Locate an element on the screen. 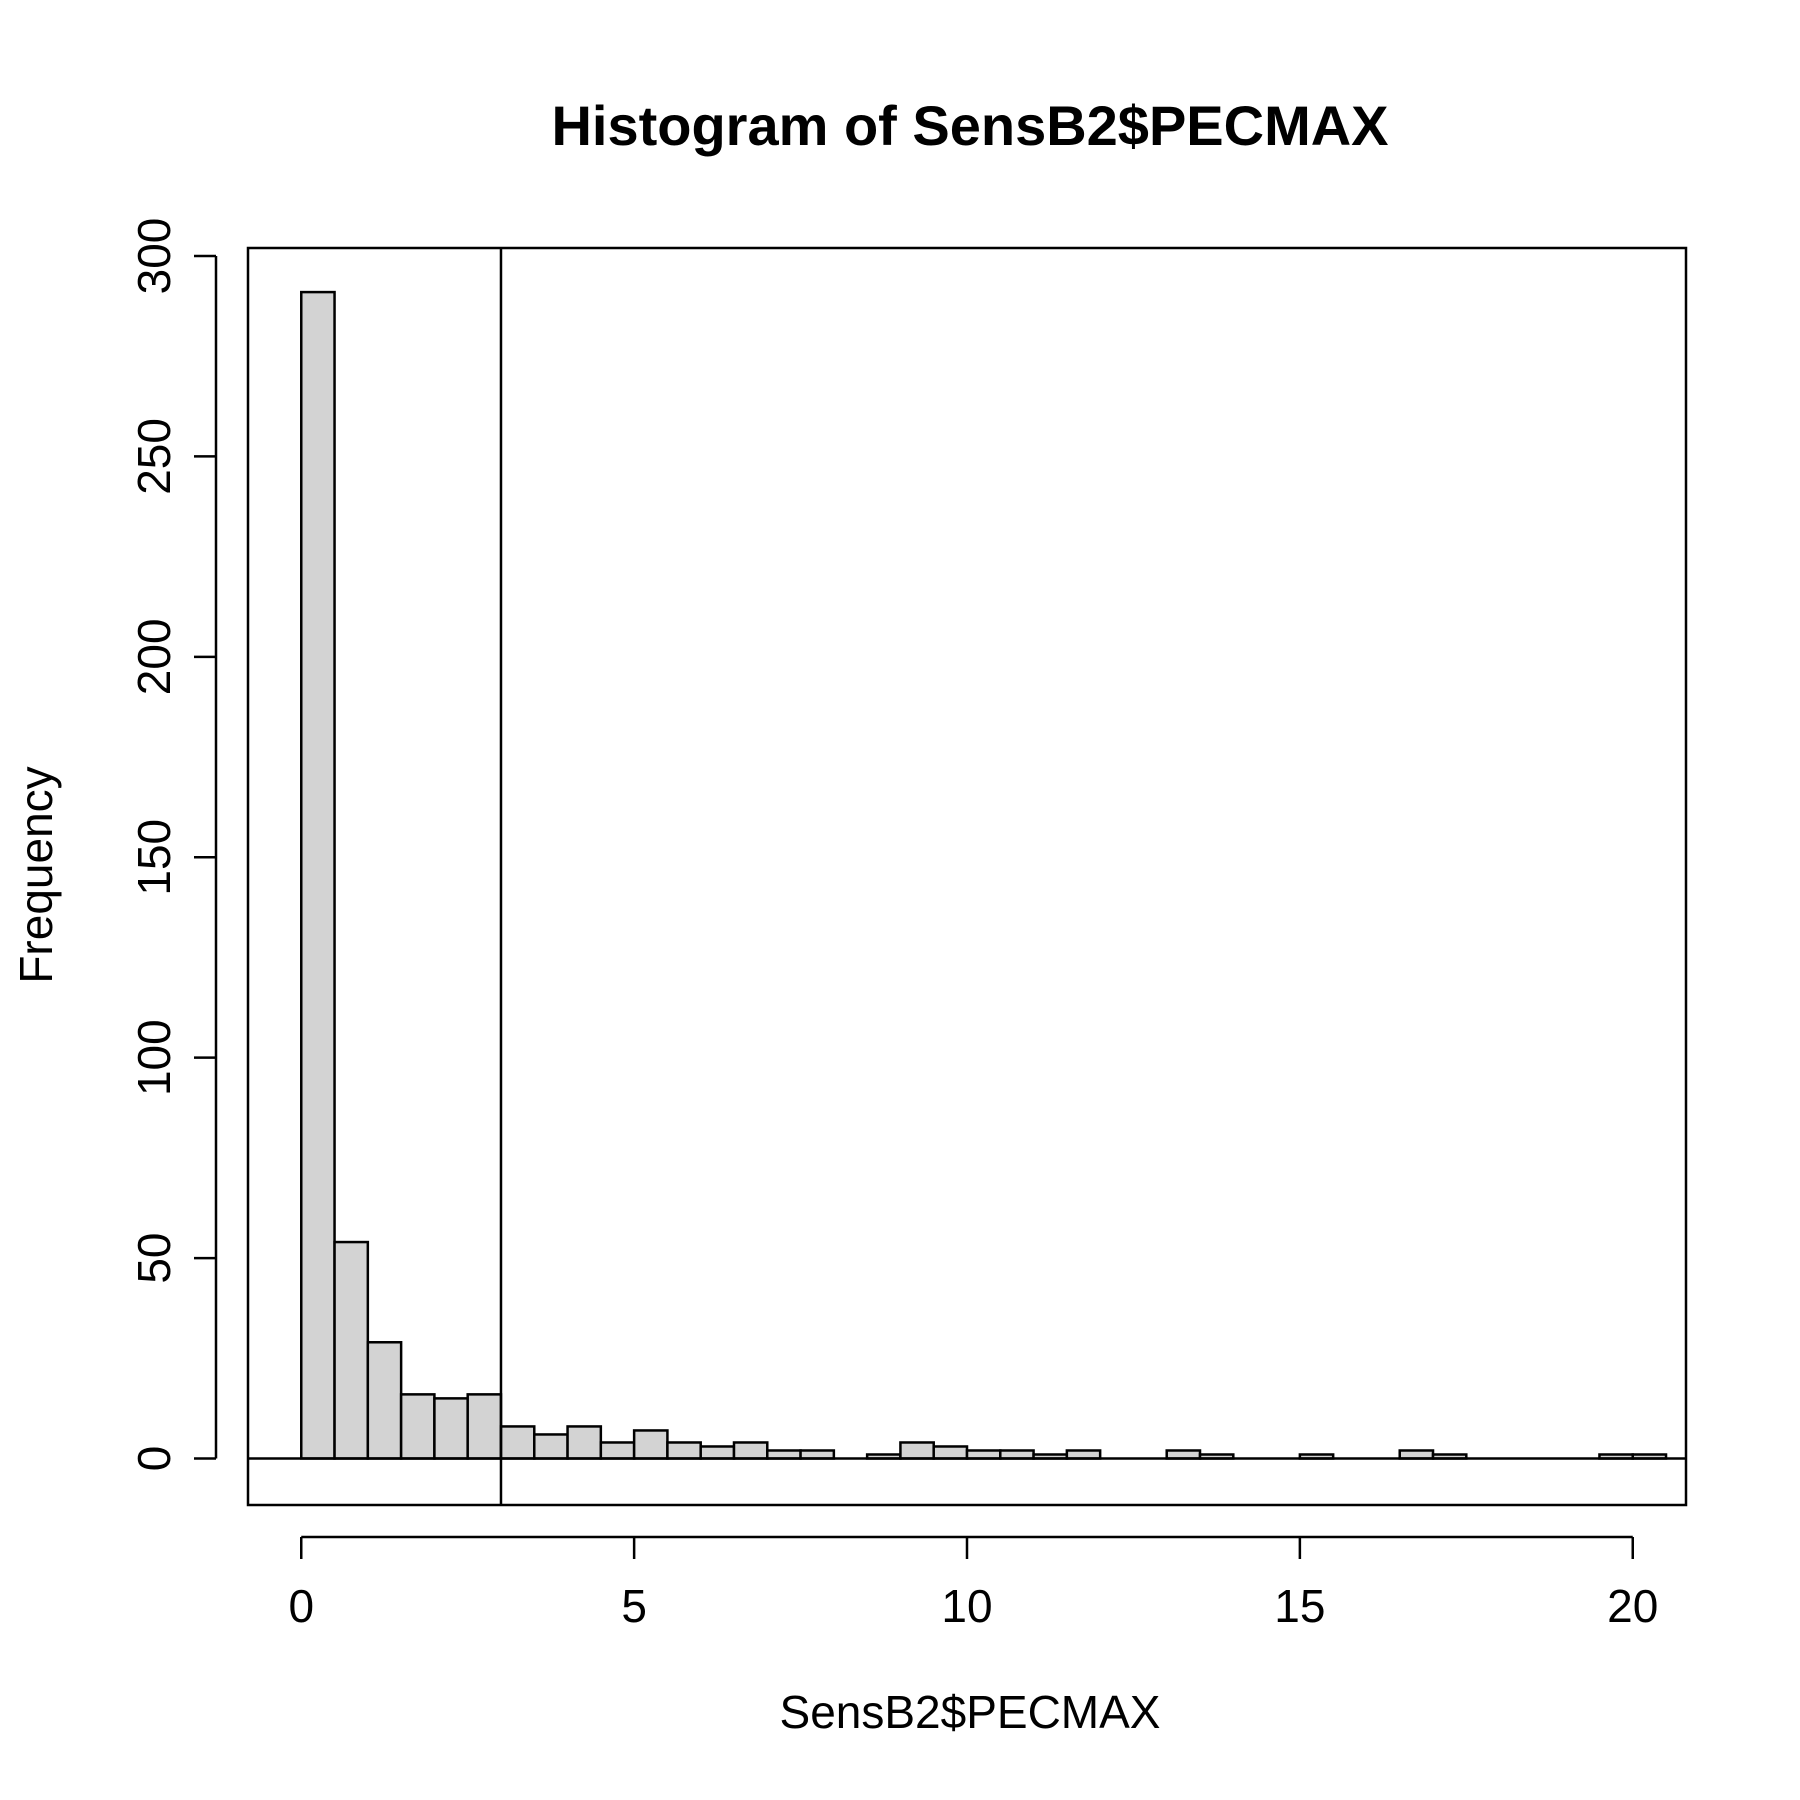 The height and width of the screenshot is (1800, 1800). y-tick-label: 50 is located at coordinates (154, 1258).